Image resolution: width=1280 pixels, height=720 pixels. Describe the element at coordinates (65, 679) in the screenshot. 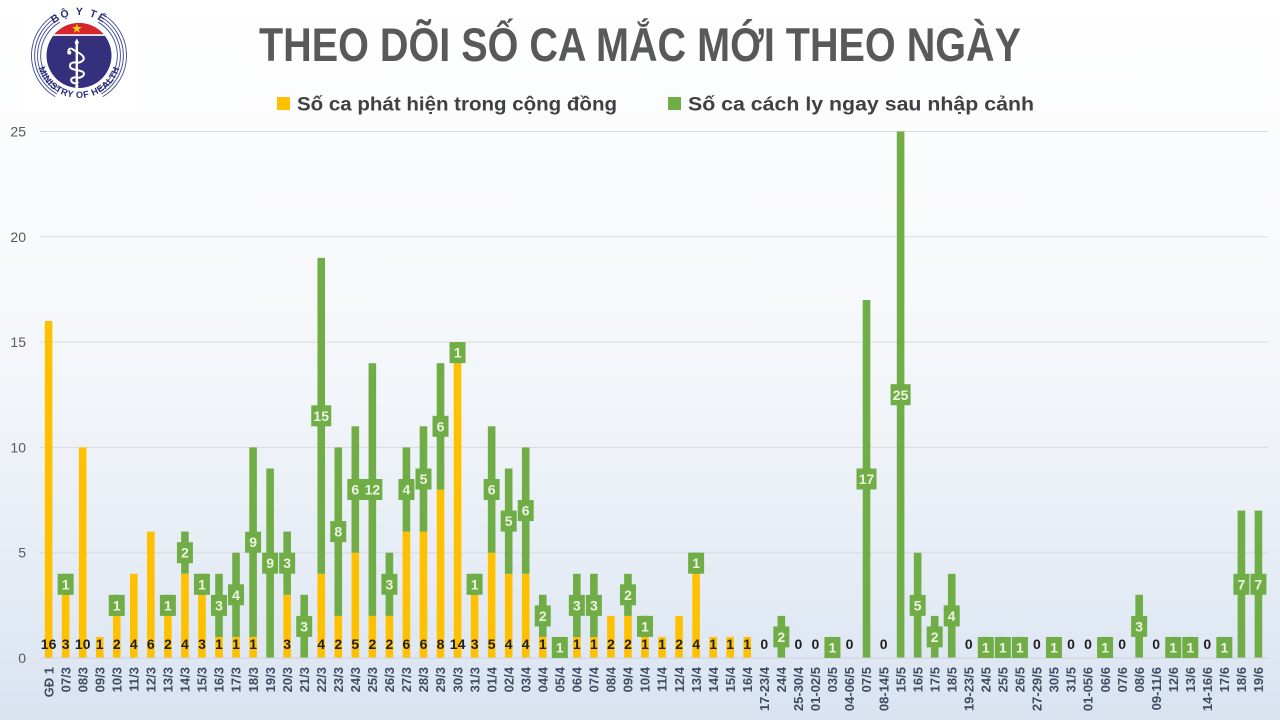

I see `svg-text: 07/3` at that location.